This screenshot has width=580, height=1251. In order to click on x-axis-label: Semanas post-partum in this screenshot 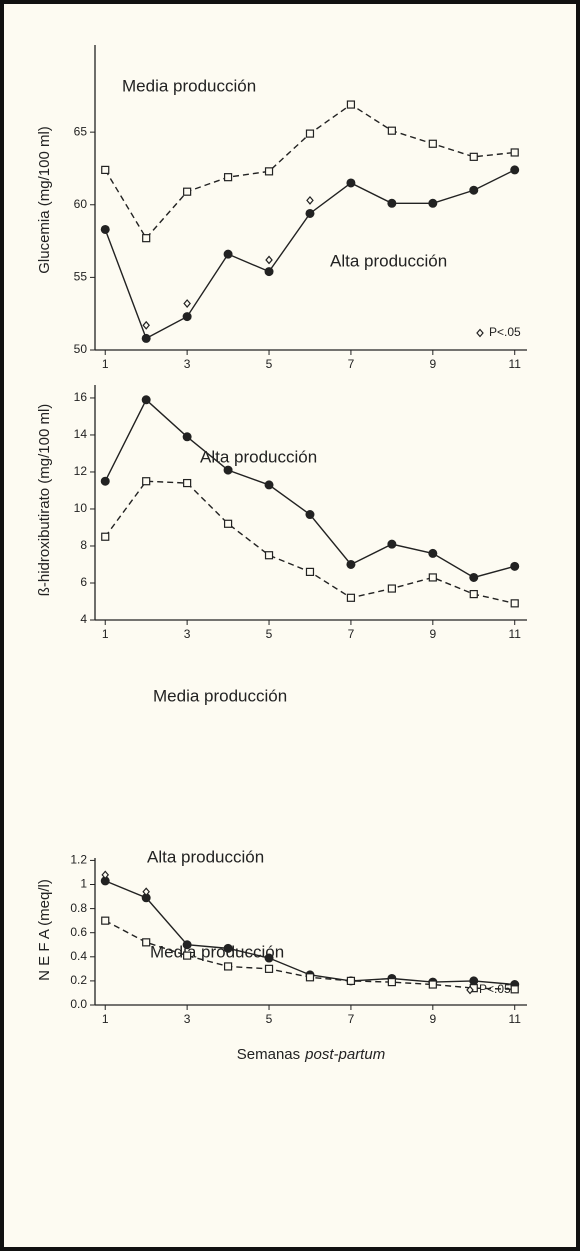, I will do `click(311, 1054)`.